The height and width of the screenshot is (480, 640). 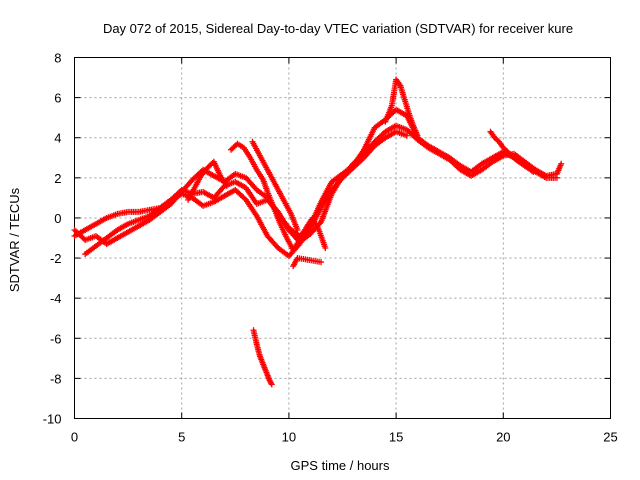 I want to click on y-tick-label: -2, so click(x=56, y=258).